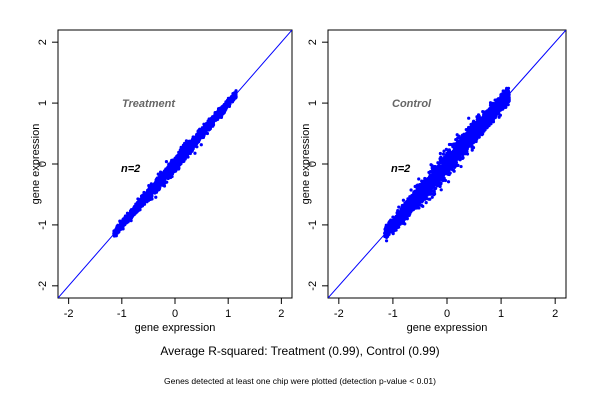 Image resolution: width=600 pixels, height=400 pixels. Describe the element at coordinates (130, 169) in the screenshot. I see `n-annotation: n=2` at that location.